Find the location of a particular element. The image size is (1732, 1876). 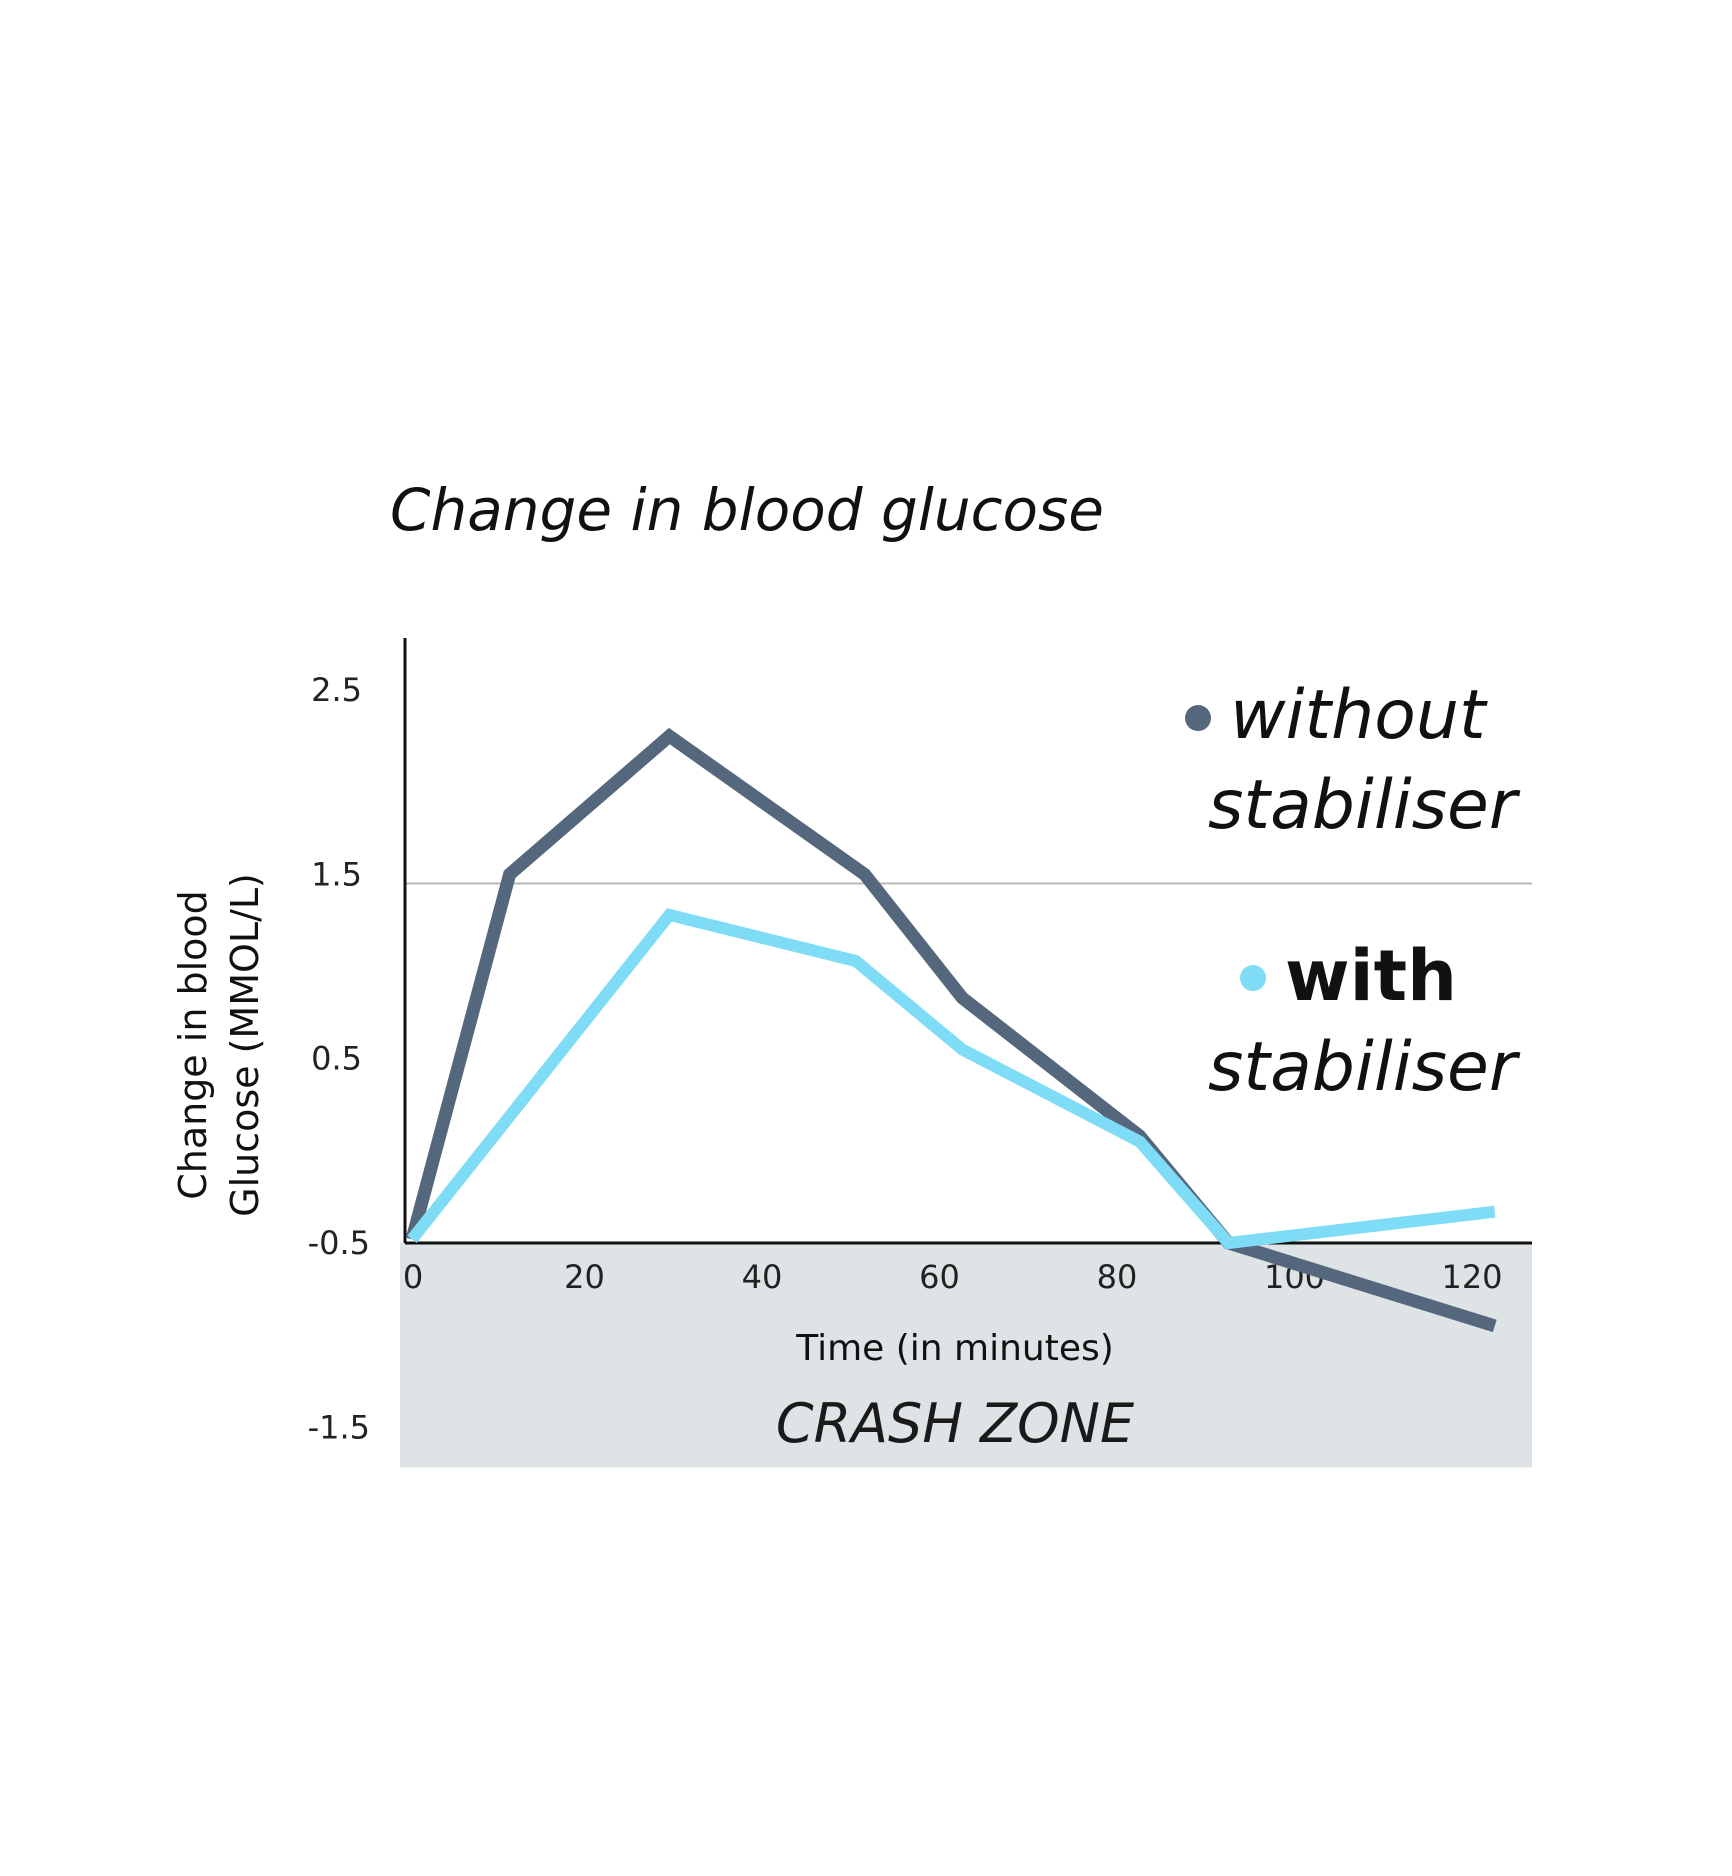

y-tick-label: -1.5 is located at coordinates (339, 1427).